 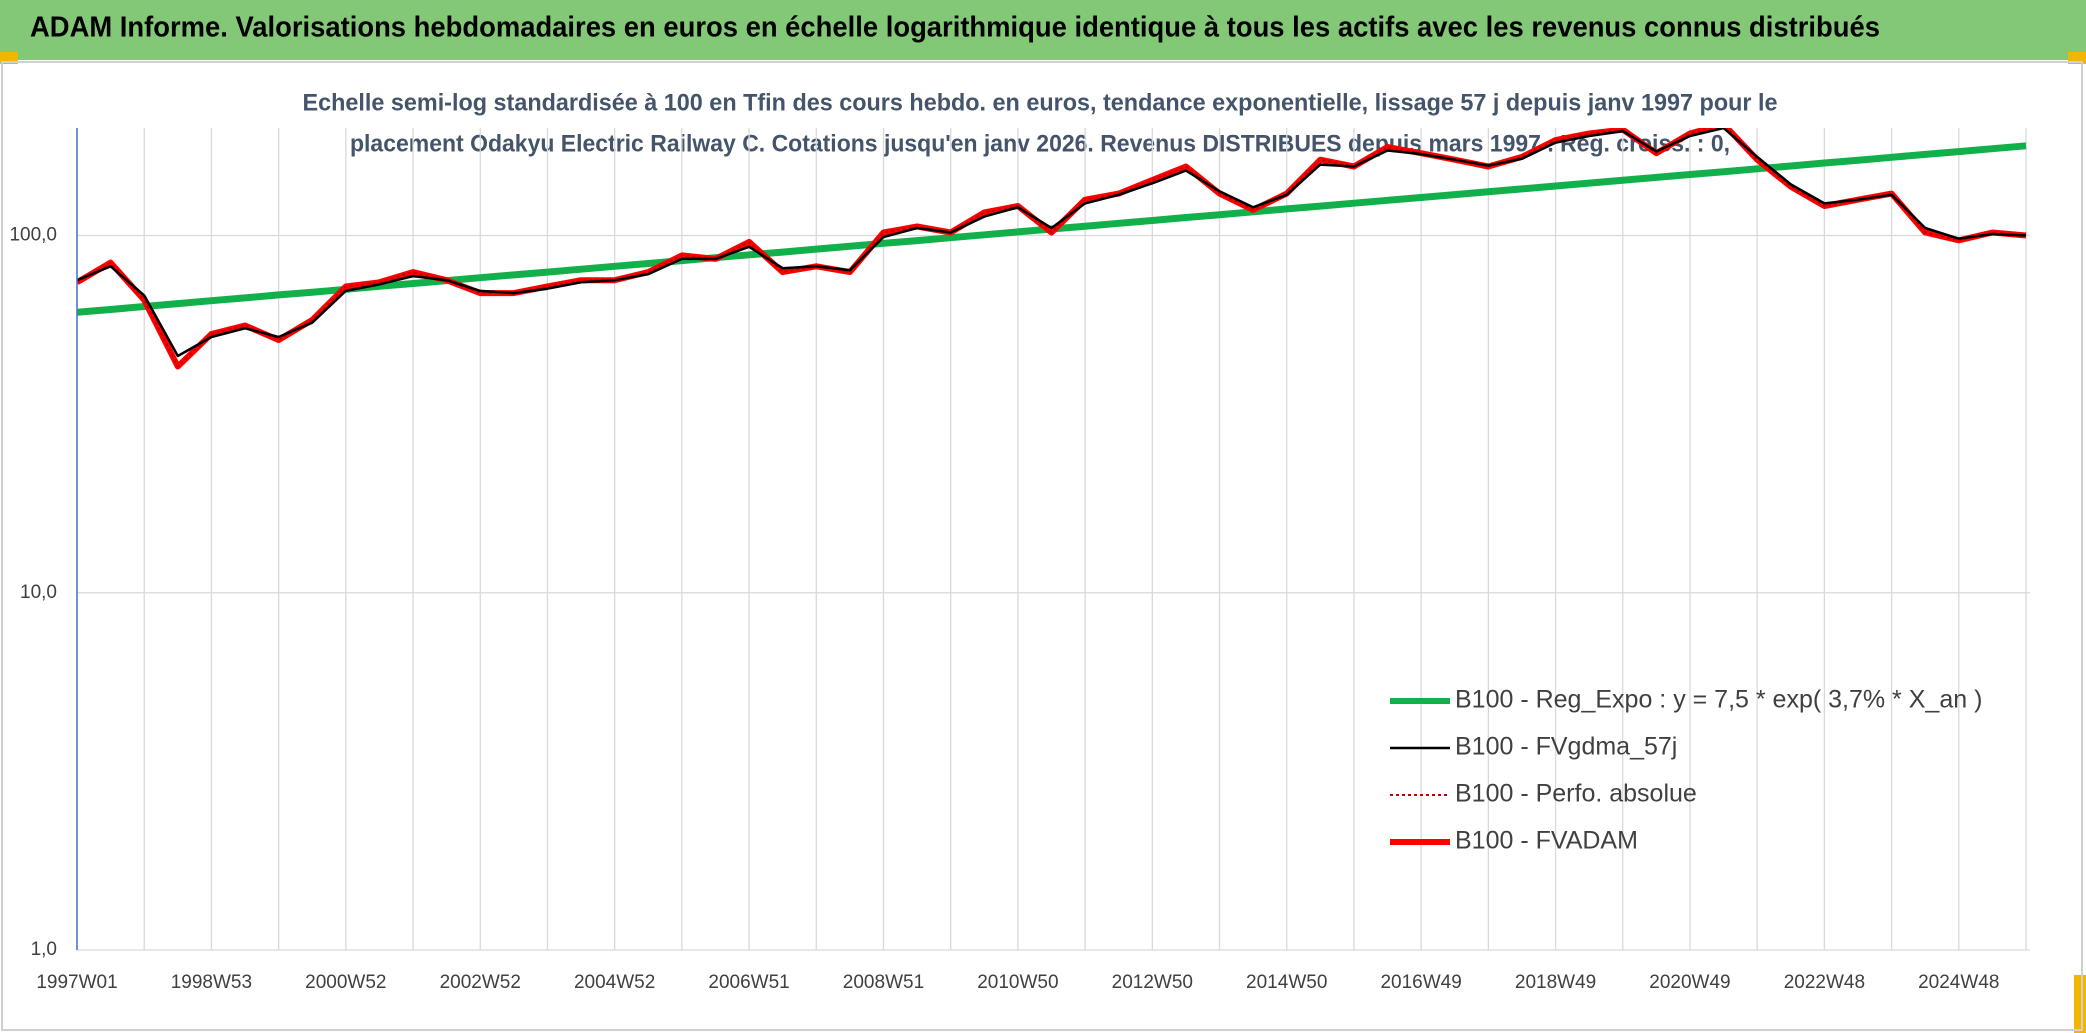 I want to click on x-tick-label: 2012W50, so click(x=1152, y=982).